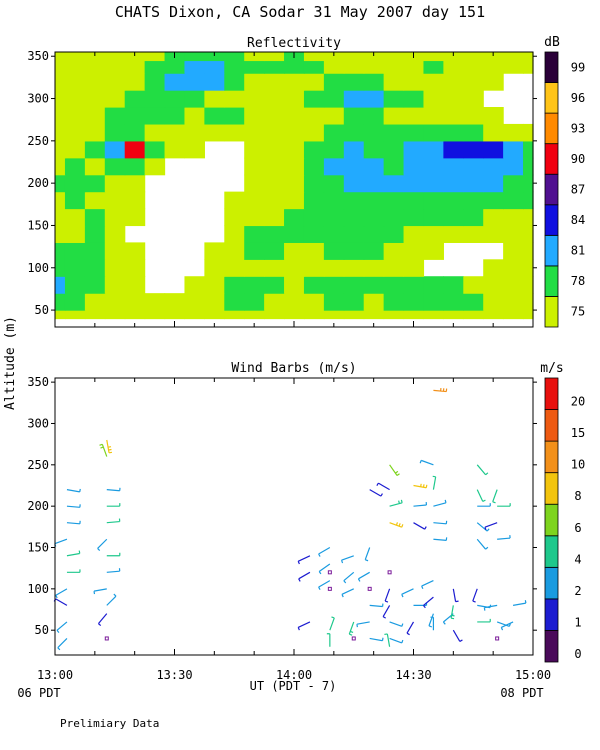  I want to click on wind-colorbar-label: 10, so click(578, 465).